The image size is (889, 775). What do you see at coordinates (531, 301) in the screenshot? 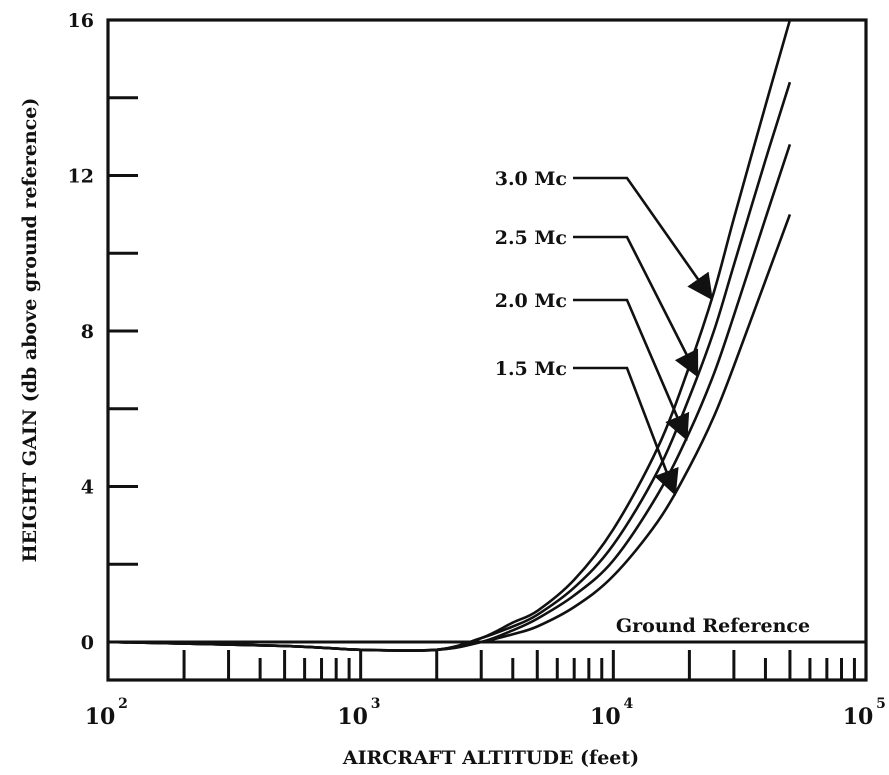
I see `series-label-2-0-Mc: 2.0 Mc` at bounding box center [531, 301].